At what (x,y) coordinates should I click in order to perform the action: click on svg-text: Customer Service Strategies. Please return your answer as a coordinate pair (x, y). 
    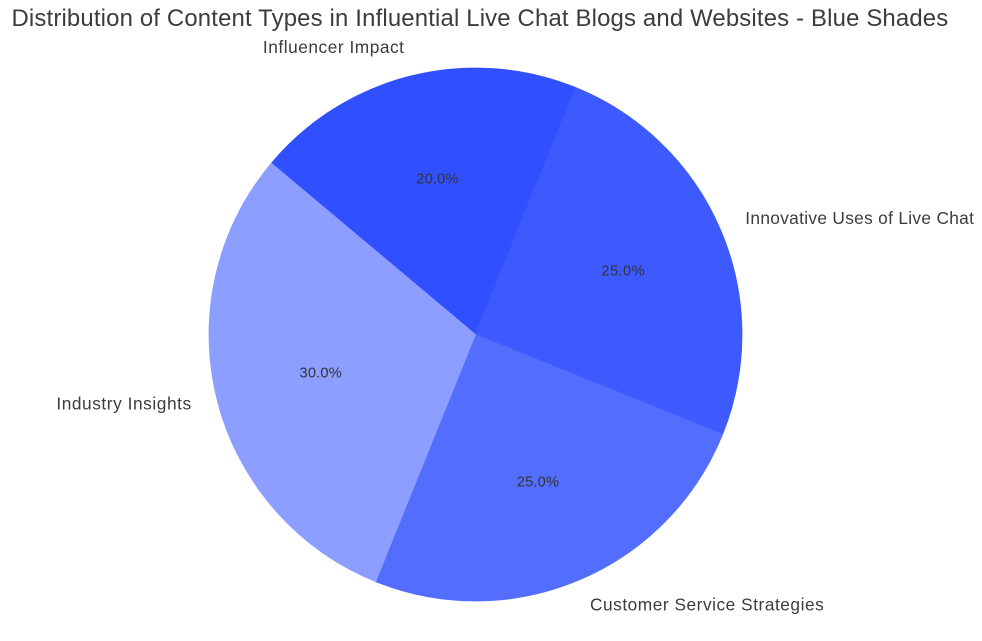
    Looking at the image, I should click on (707, 604).